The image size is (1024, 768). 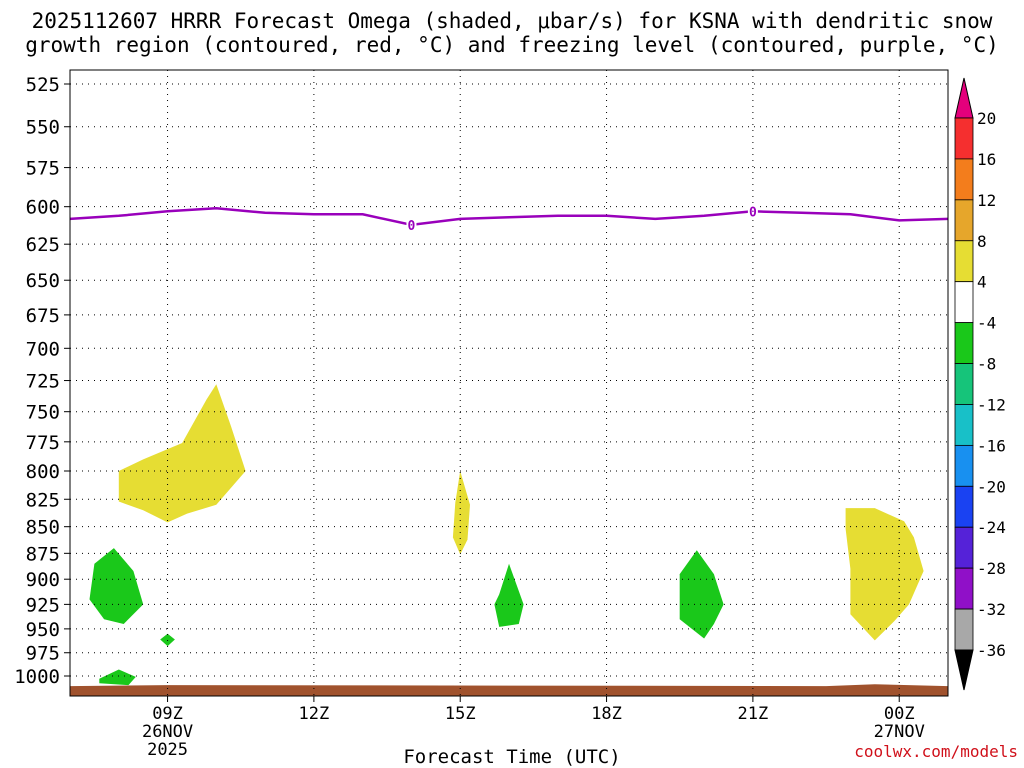 I want to click on y-tick-label: 850, so click(x=43, y=528).